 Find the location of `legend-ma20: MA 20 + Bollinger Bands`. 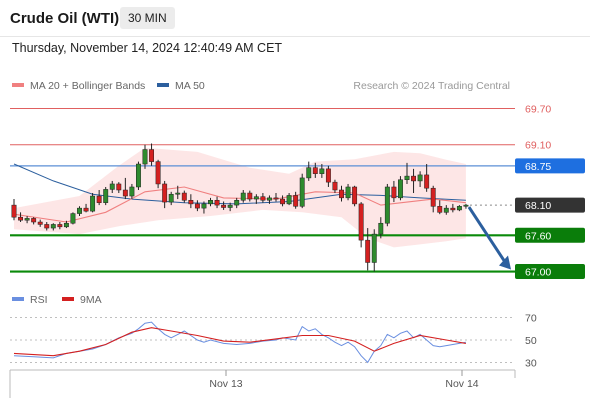

legend-ma20: MA 20 + Bollinger Bands is located at coordinates (78, 86).